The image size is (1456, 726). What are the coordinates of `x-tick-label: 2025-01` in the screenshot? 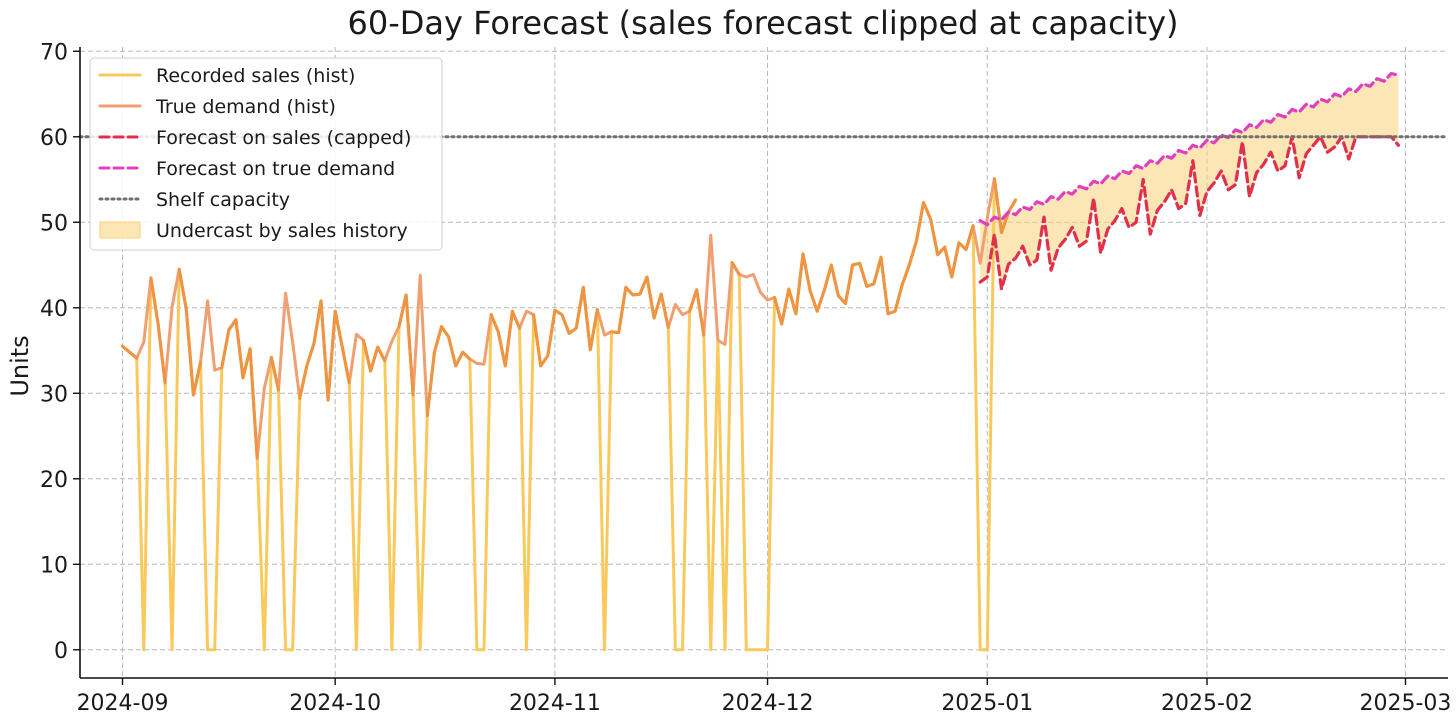 It's located at (987, 703).